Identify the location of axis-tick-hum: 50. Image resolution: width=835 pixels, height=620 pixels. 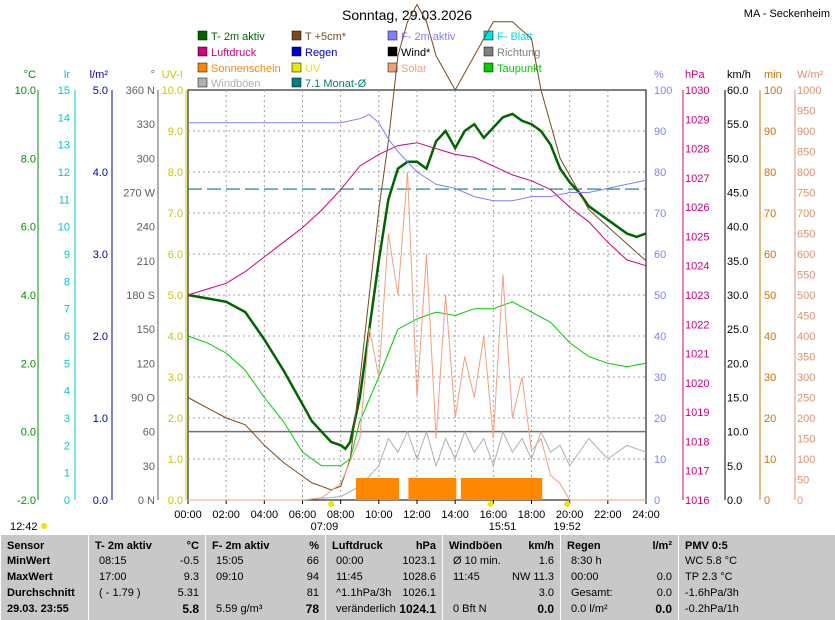
(660, 296).